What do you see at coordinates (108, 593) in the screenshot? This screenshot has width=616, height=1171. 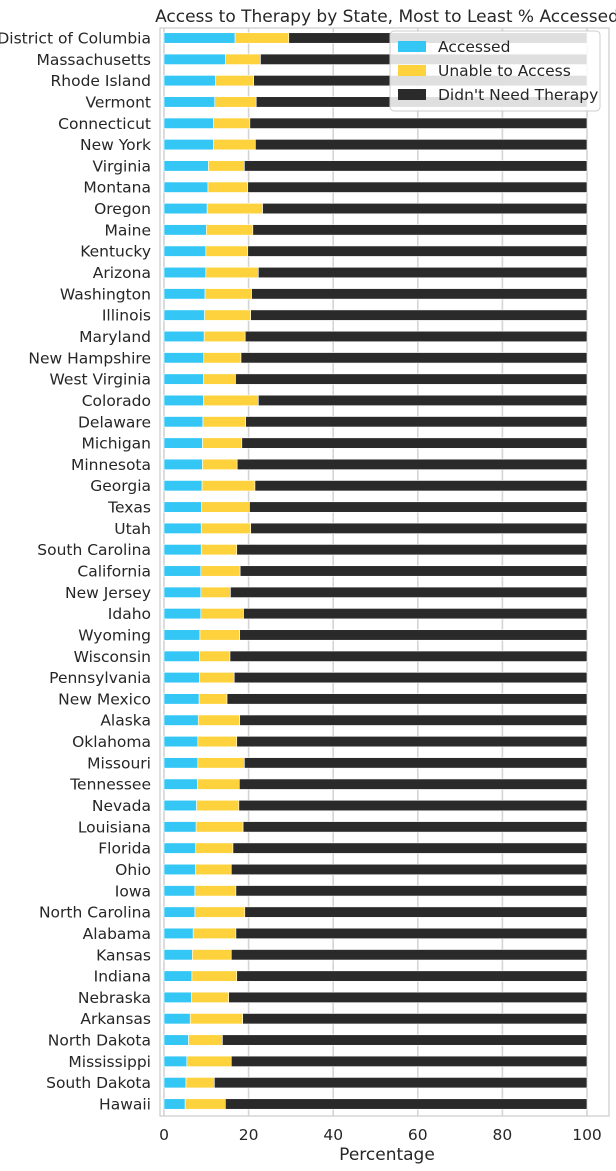 I see `y-tick-label: New Jersey` at bounding box center [108, 593].